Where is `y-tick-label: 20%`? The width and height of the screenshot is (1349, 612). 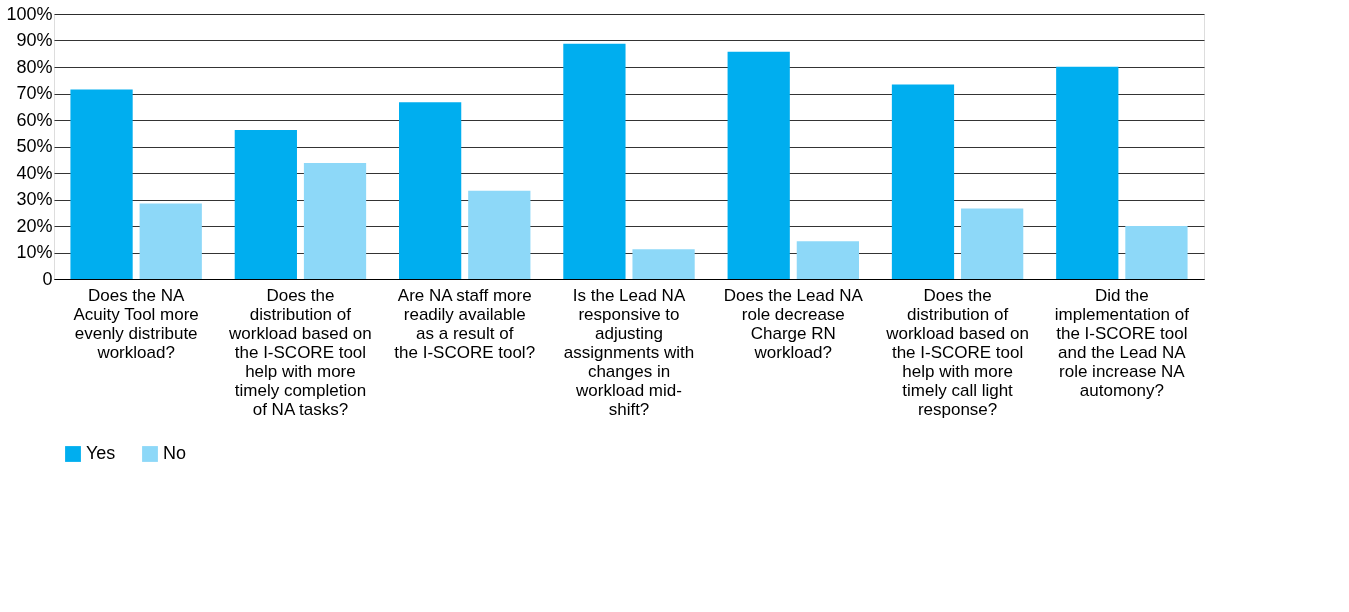
y-tick-label: 20% is located at coordinates (34, 225).